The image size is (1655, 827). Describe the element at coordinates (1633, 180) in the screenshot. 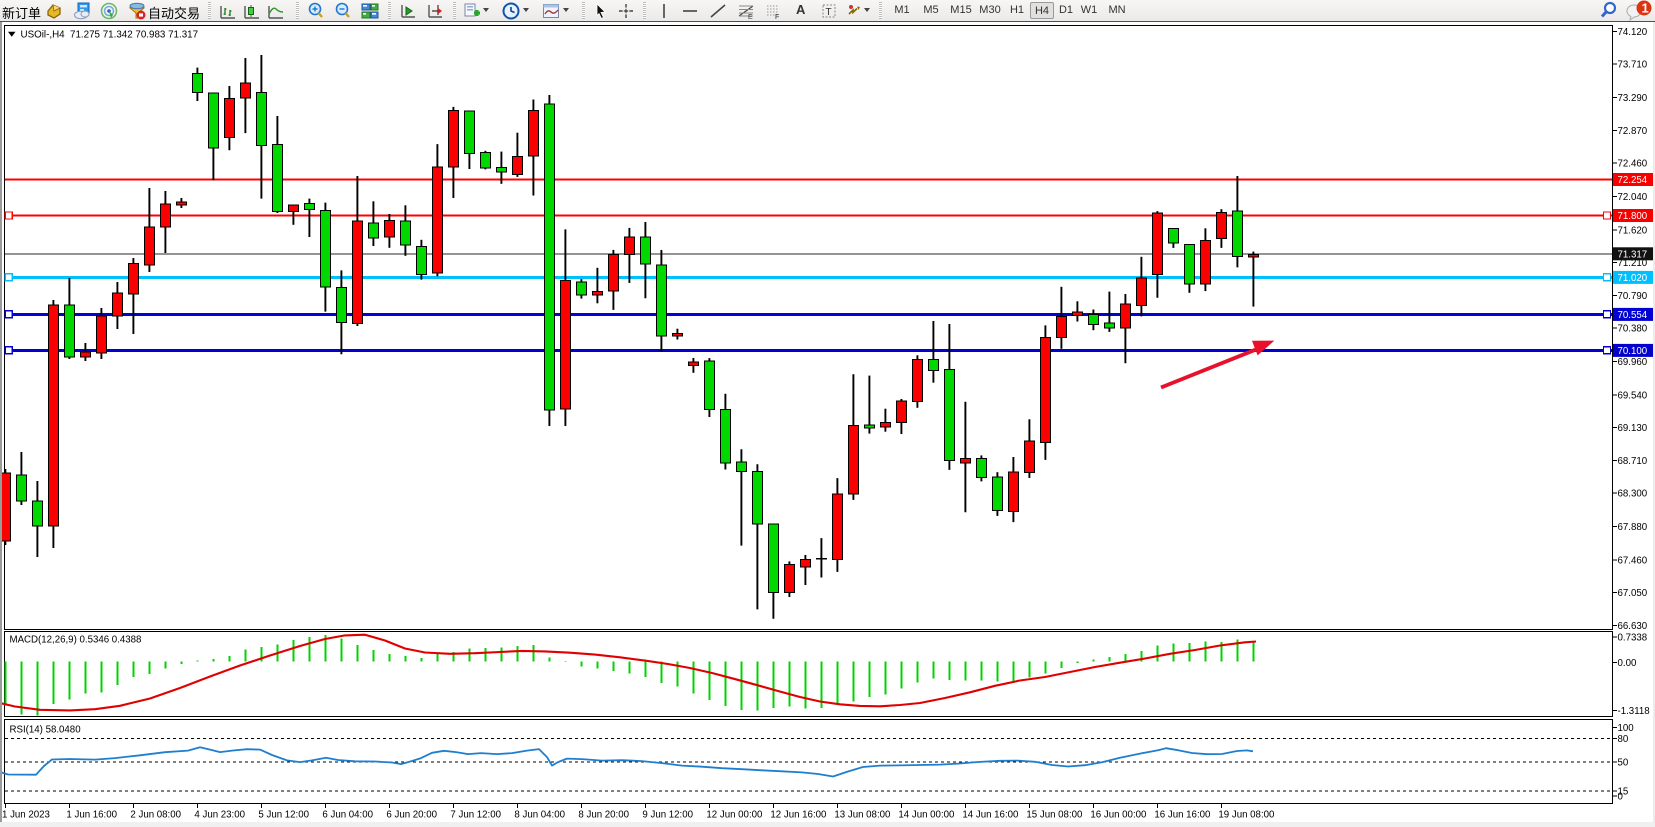

I see `svg-text: 72.254` at that location.